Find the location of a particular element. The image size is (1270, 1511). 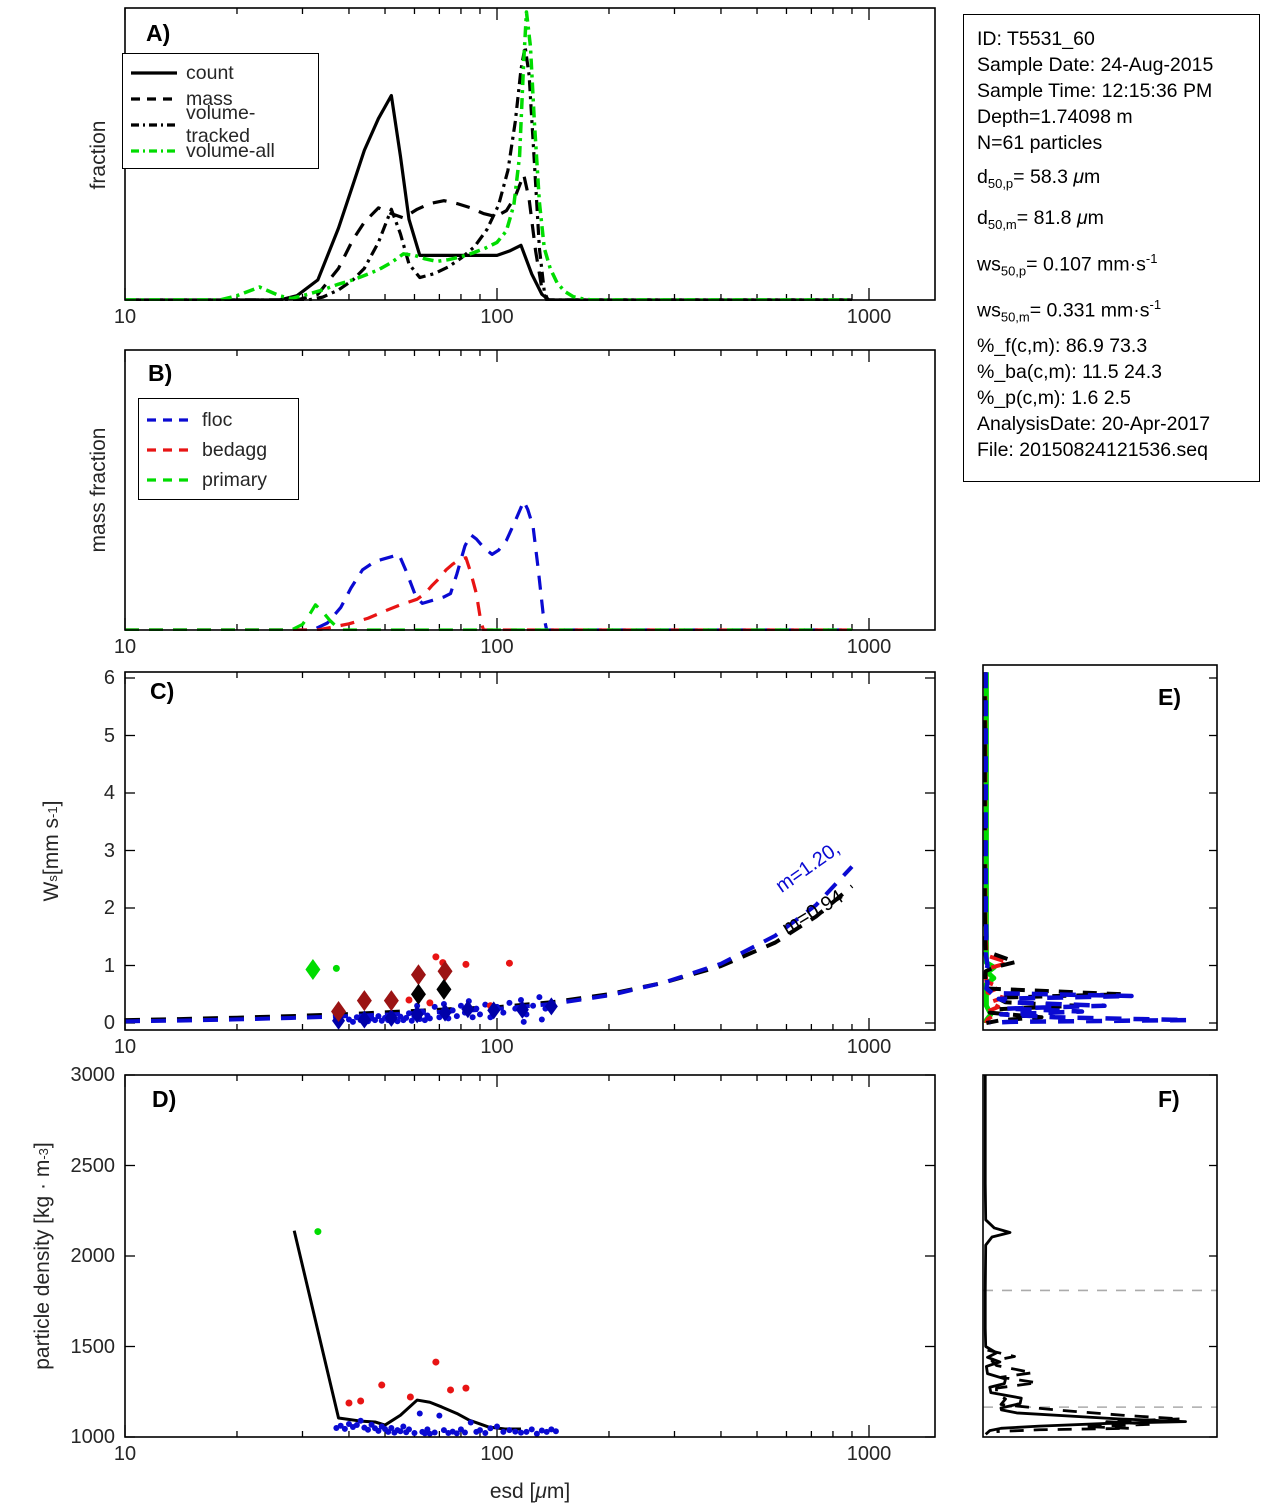

y-tick-label: 1 is located at coordinates (109, 965).